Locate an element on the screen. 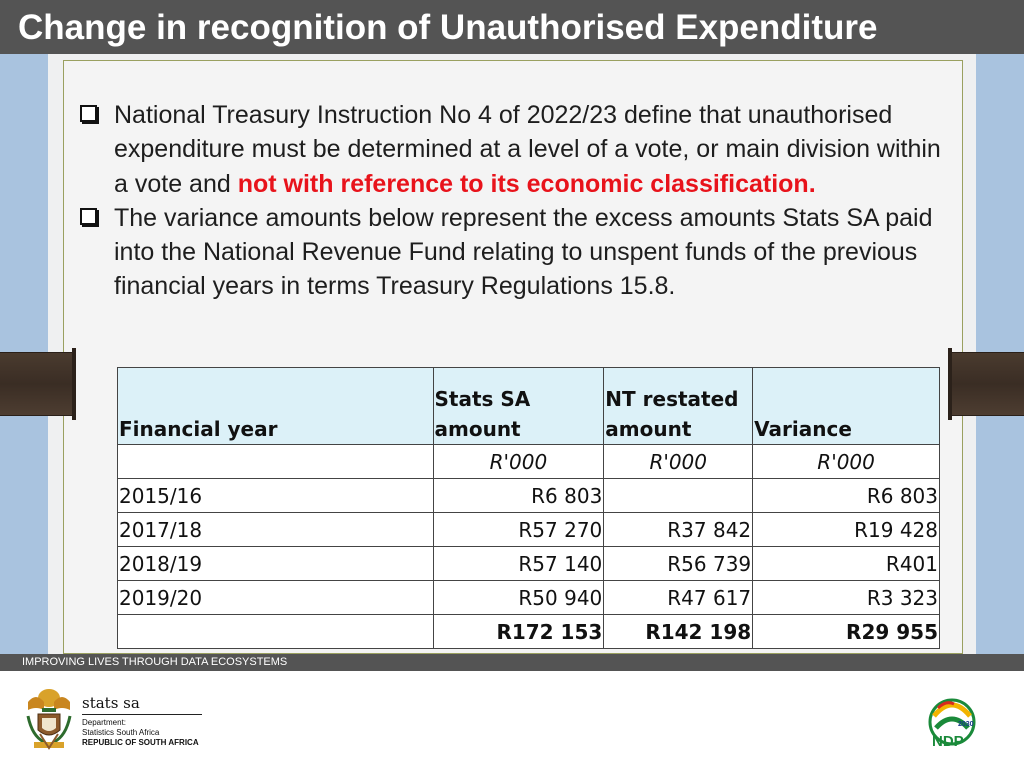  stats-sa-cell: R6 803 is located at coordinates (518, 495).